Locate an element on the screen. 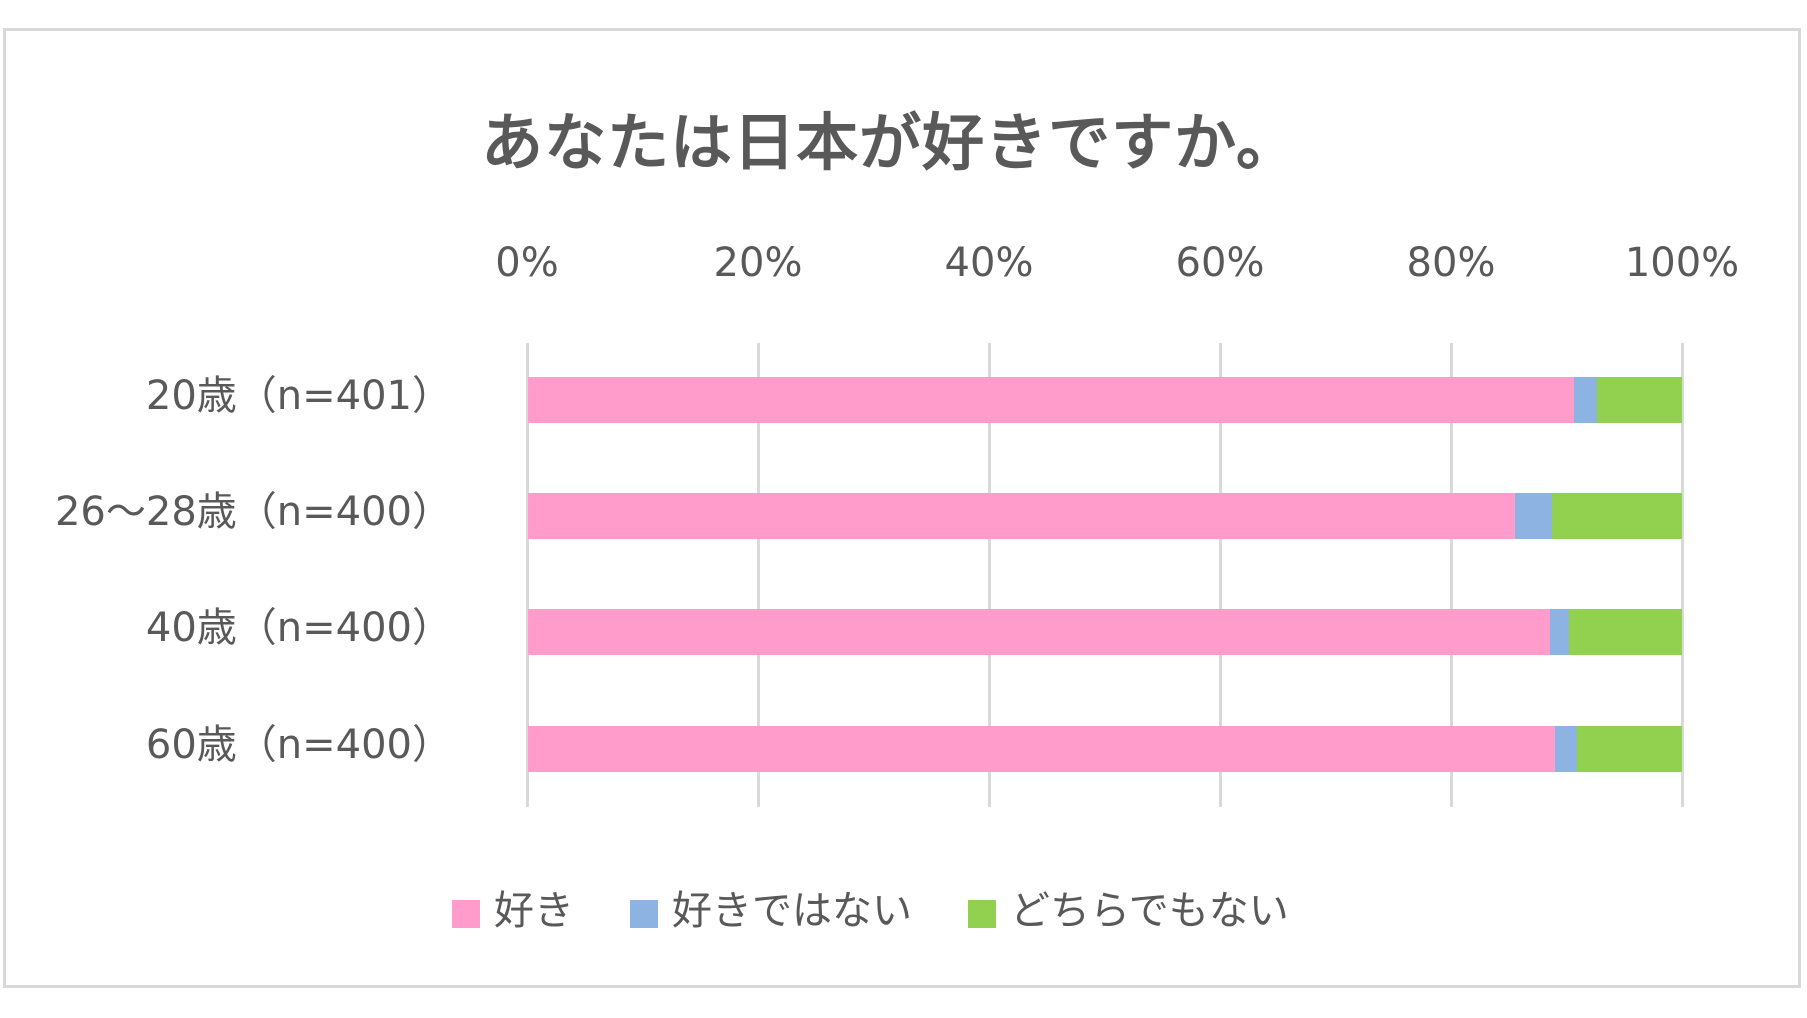 This screenshot has height=1018, width=1807. axis-tick-label: 40% is located at coordinates (989, 263).